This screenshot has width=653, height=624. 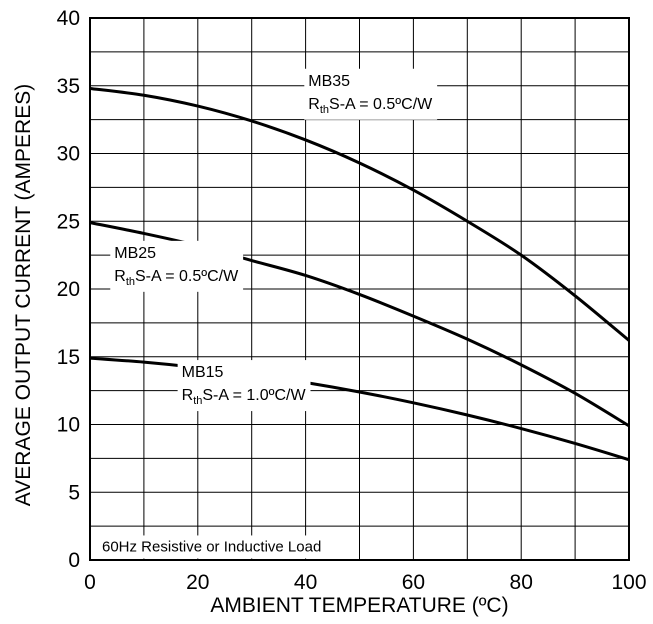 I want to click on y-tick-label: 35, so click(x=68, y=86).